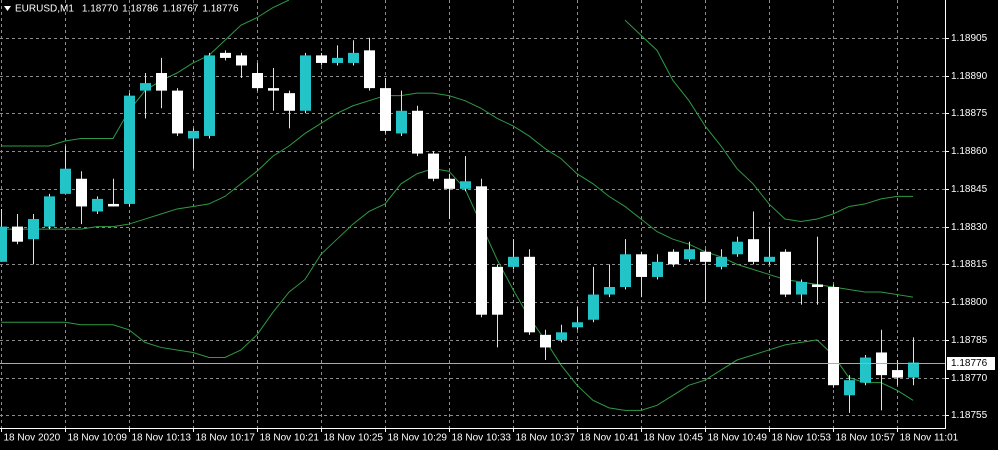 The height and width of the screenshot is (450, 998). Describe the element at coordinates (610, 438) in the screenshot. I see `x-tick-label: 18 Nov 10:41` at that location.